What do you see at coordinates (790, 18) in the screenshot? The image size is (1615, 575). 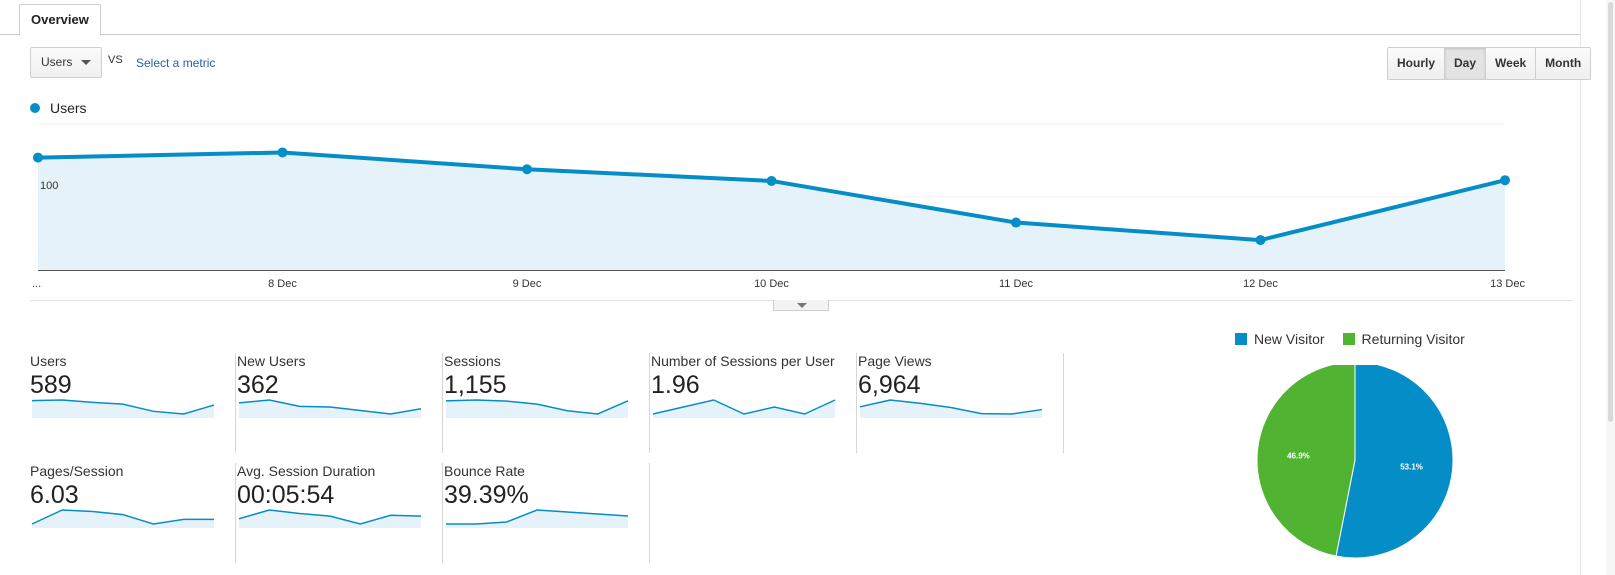 I see `tab-bar: Overview` at bounding box center [790, 18].